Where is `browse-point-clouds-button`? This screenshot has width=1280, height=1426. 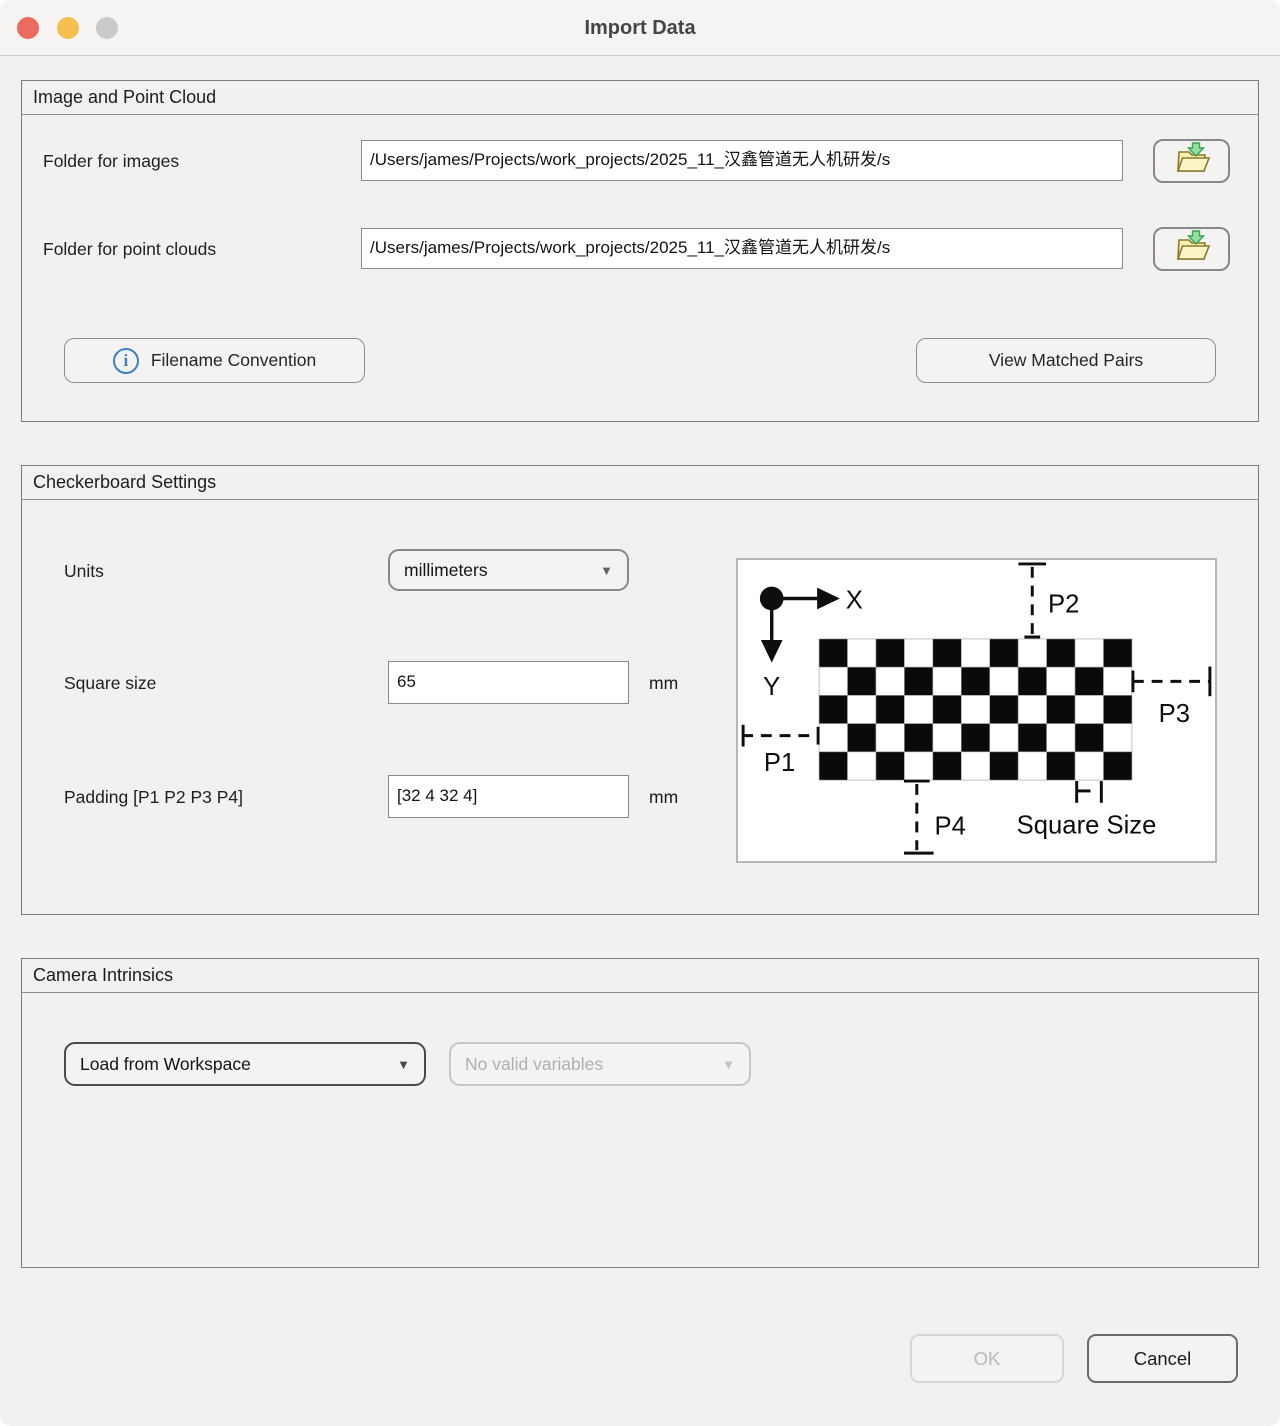 browse-point-clouds-button is located at coordinates (1191, 249).